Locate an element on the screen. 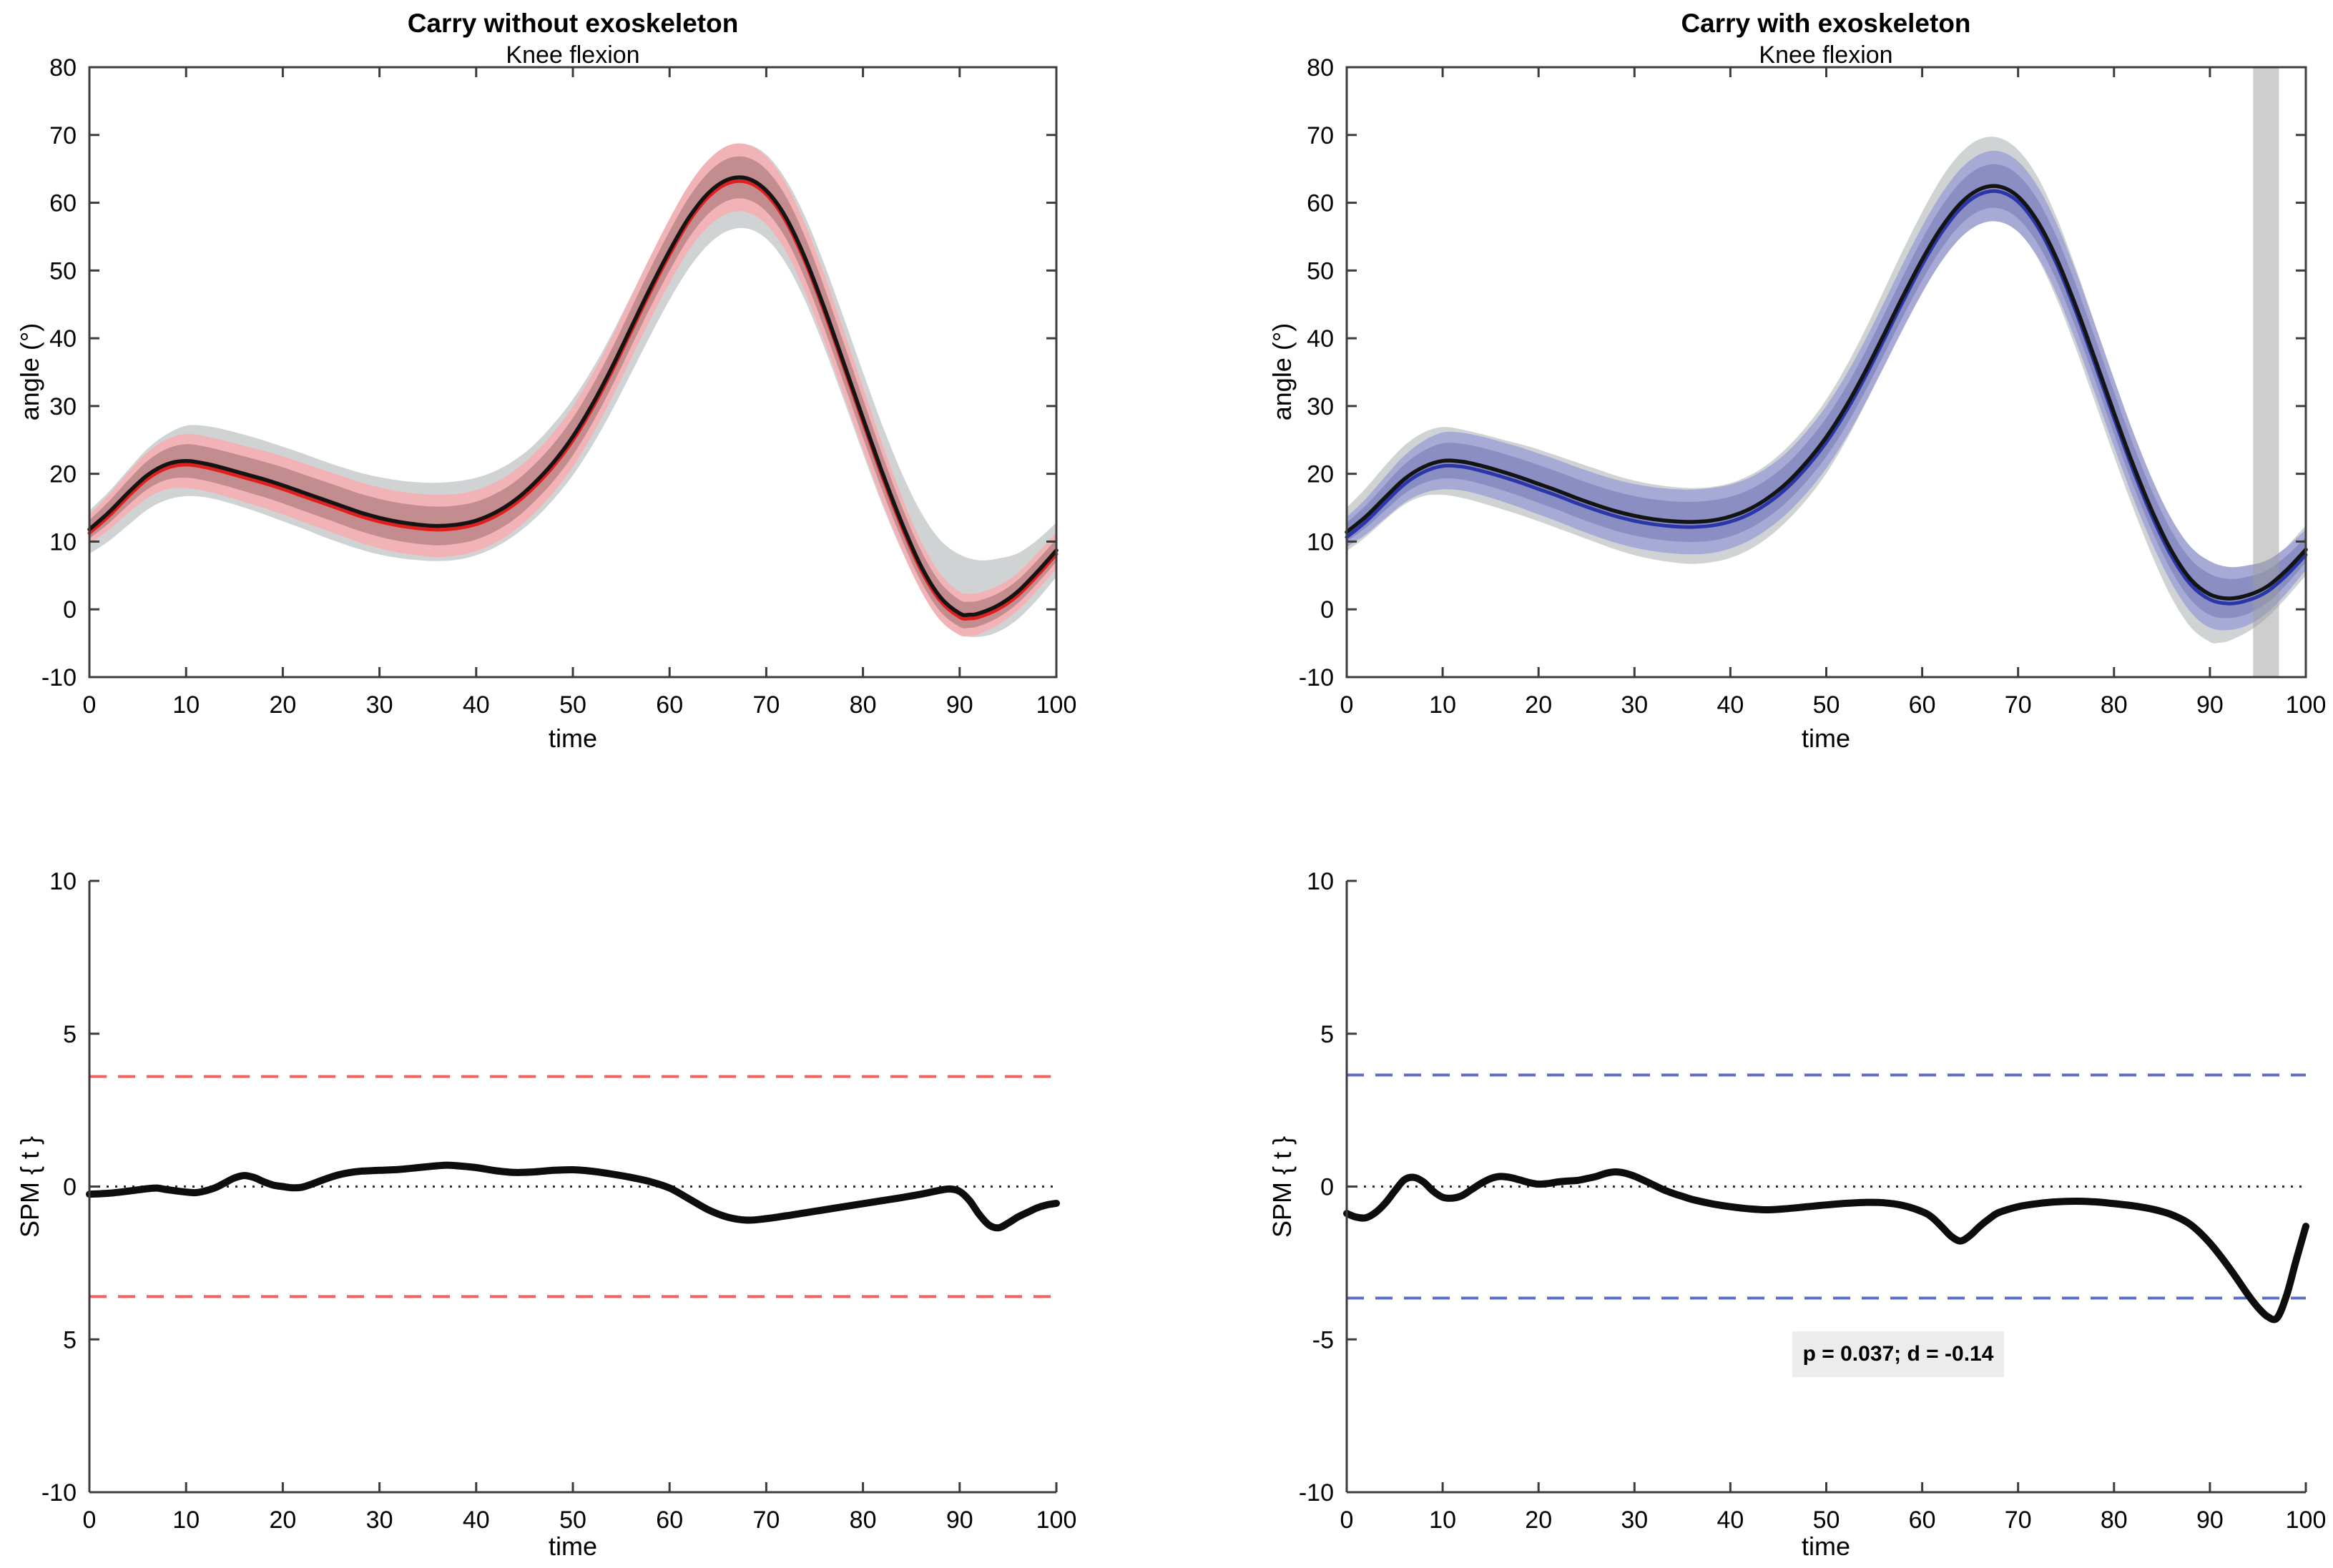 The height and width of the screenshot is (1568, 2333). panel-title-without-exo: Carry without exoskeleton is located at coordinates (573, 23).